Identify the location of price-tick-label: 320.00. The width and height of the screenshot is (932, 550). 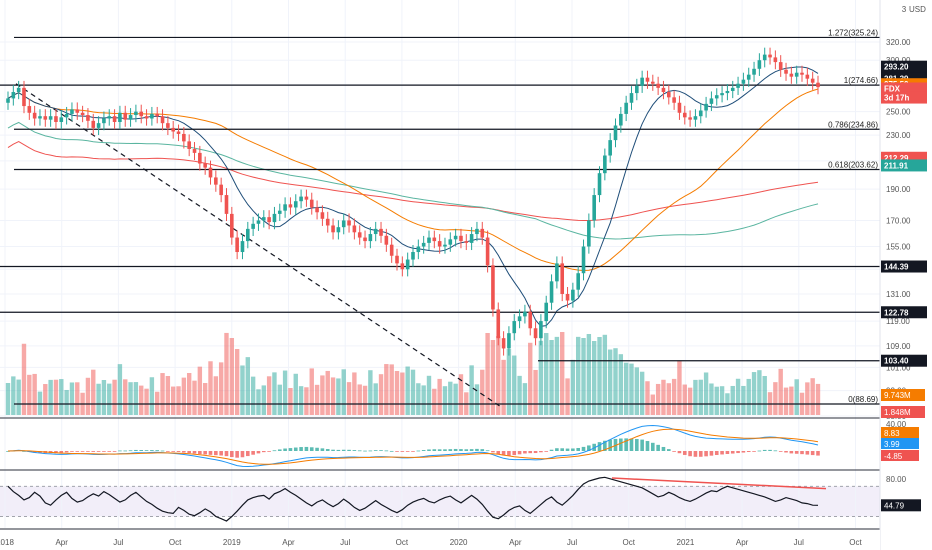
(898, 42).